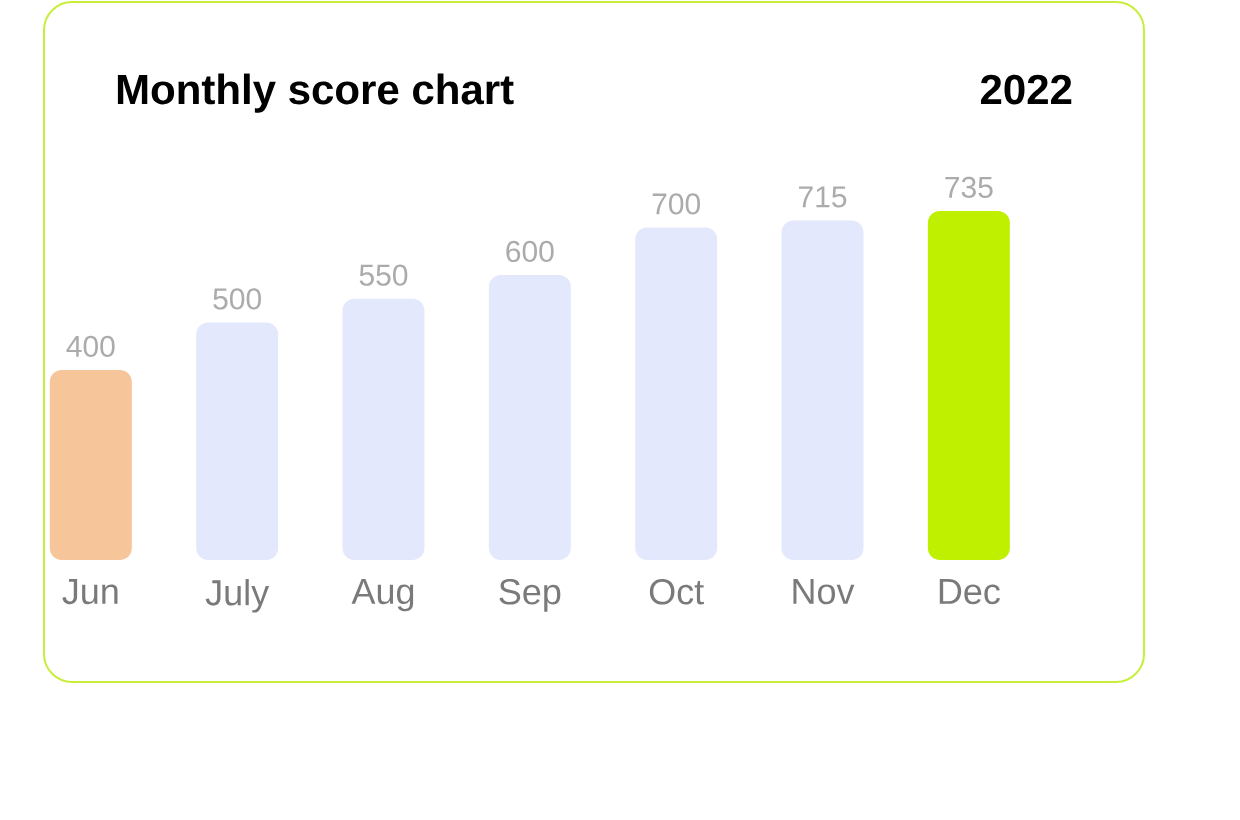 The image size is (1240, 820). I want to click on x-tick-label: Nov, so click(824, 592).